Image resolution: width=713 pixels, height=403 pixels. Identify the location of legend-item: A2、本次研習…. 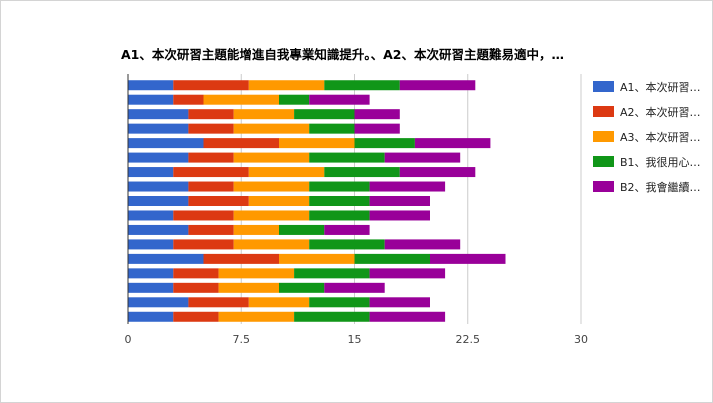
(647, 111).